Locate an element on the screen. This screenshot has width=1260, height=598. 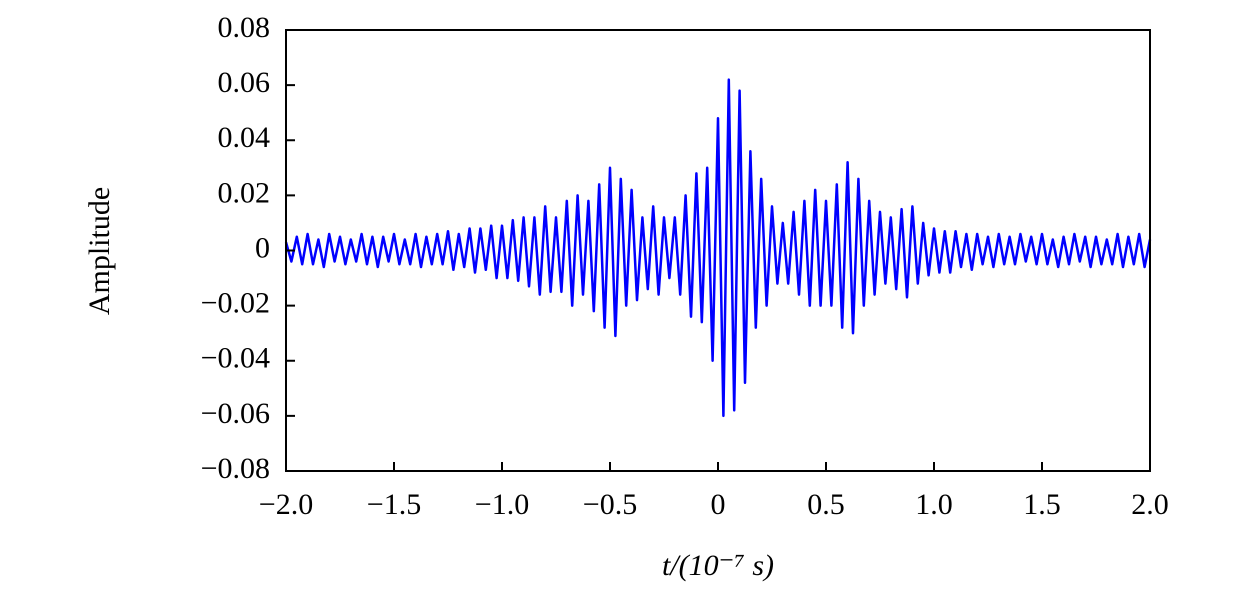
x-tick-label: 1.0 is located at coordinates (934, 504).